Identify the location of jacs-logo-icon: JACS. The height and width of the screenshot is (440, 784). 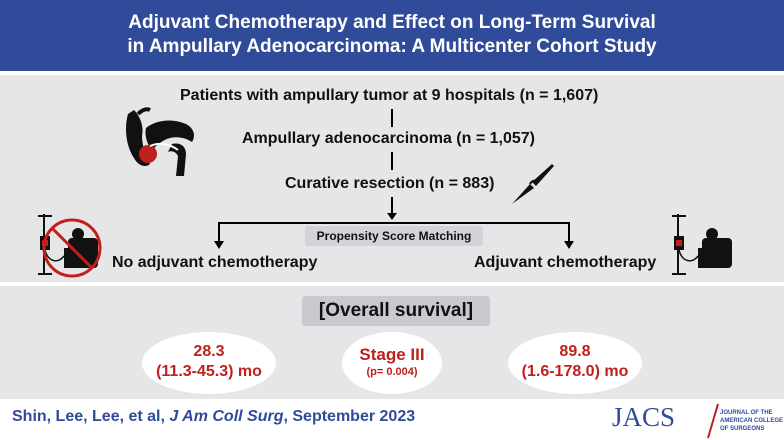
(643, 417).